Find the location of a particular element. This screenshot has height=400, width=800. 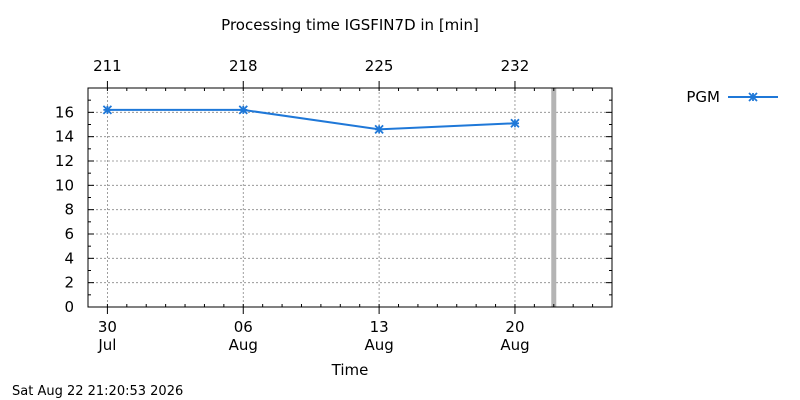

series-line-pgm is located at coordinates (311, 119).